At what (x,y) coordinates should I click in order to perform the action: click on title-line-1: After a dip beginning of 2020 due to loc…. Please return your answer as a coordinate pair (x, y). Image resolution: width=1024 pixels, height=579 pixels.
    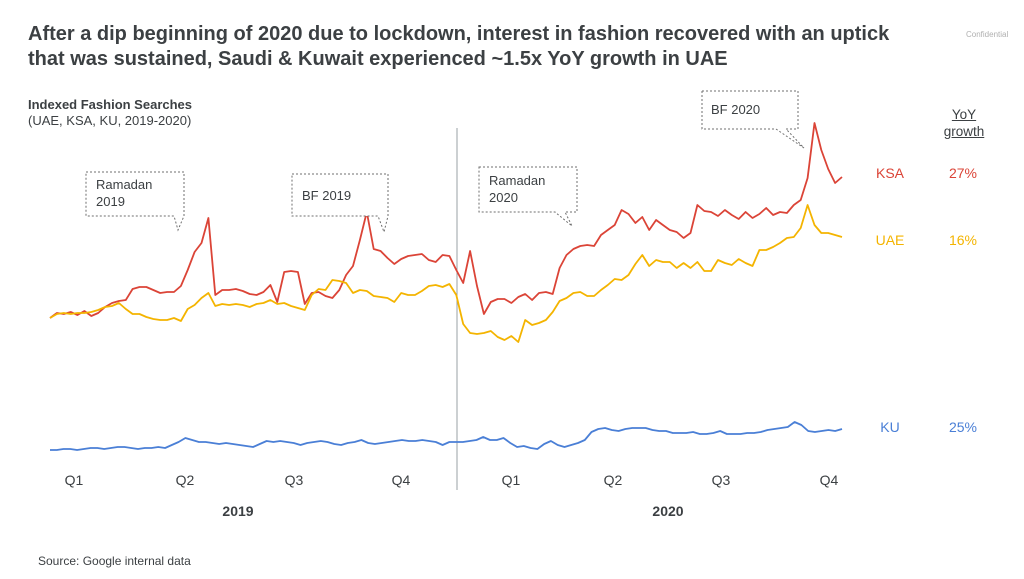
    Looking at the image, I should click on (459, 34).